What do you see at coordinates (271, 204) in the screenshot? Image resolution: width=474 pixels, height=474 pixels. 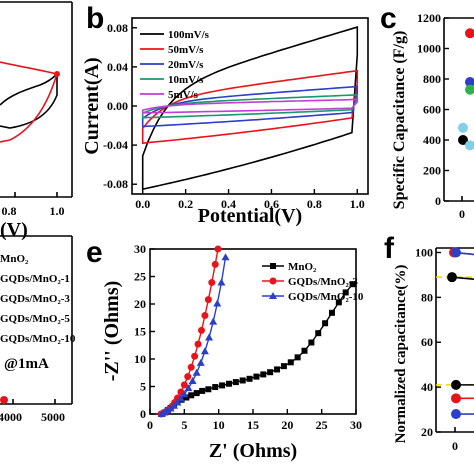 I see `panel-b-x-tick-label: 0.6` at bounding box center [271, 204].